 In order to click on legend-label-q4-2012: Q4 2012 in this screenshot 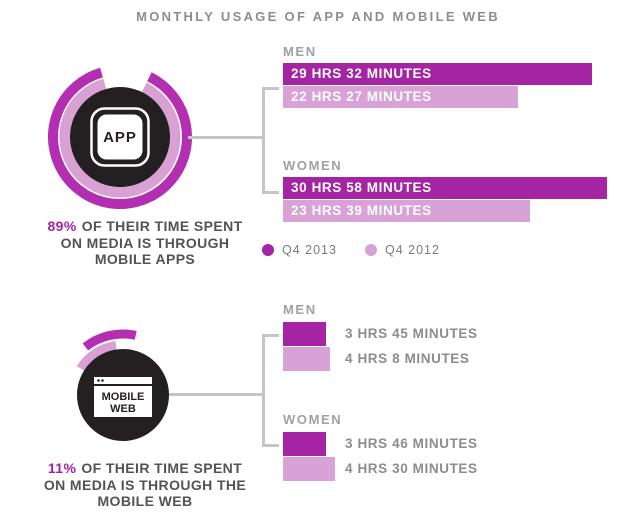, I will do `click(412, 250)`.